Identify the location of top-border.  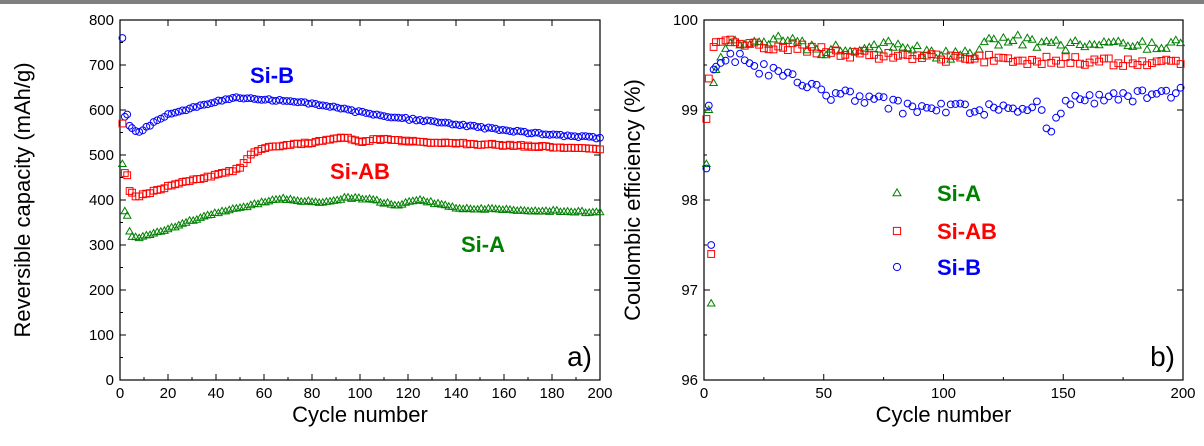
(602, 2).